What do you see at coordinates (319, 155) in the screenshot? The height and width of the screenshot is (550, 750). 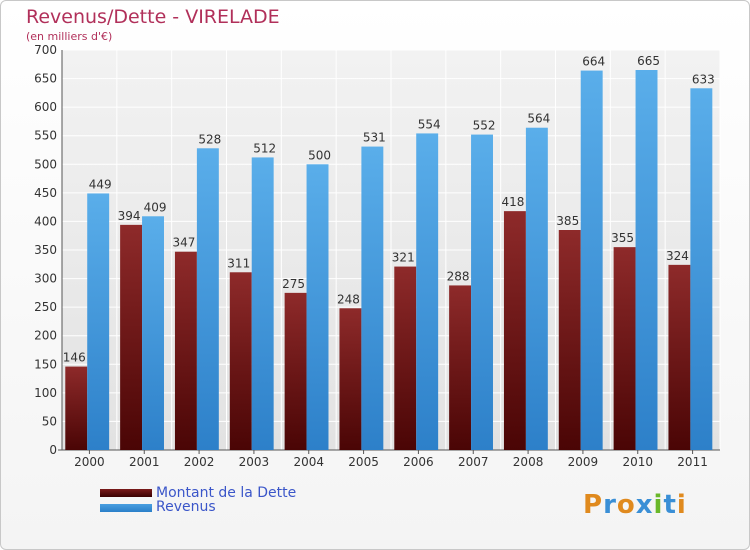 I see `data-label-revenue: 500` at bounding box center [319, 155].